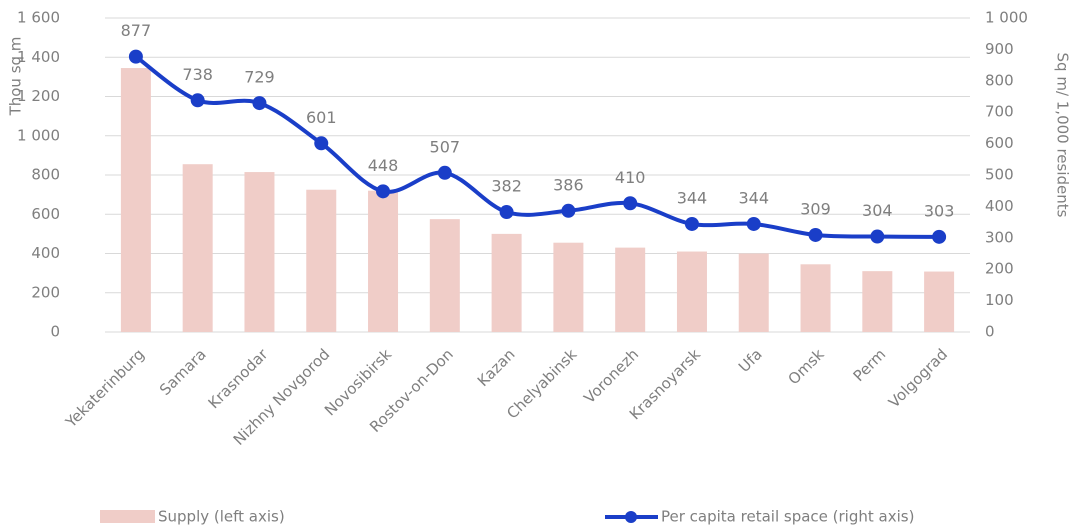 The width and height of the screenshot is (1076, 527). Describe the element at coordinates (38, 57) in the screenshot. I see `y-tick-label: 1 400` at that location.